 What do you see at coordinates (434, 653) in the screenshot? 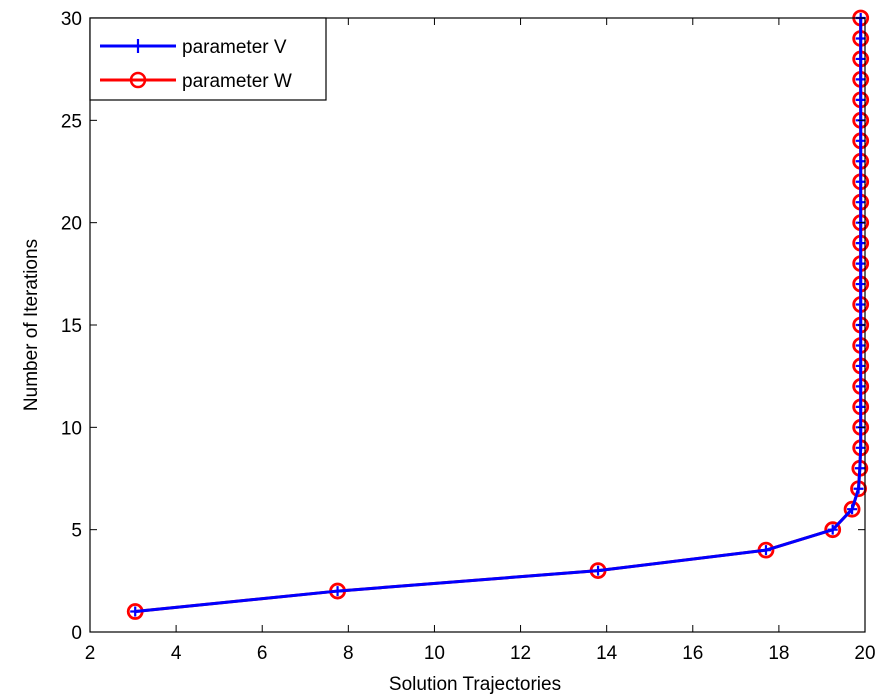
I see `x-tick-label: 10` at bounding box center [434, 653].